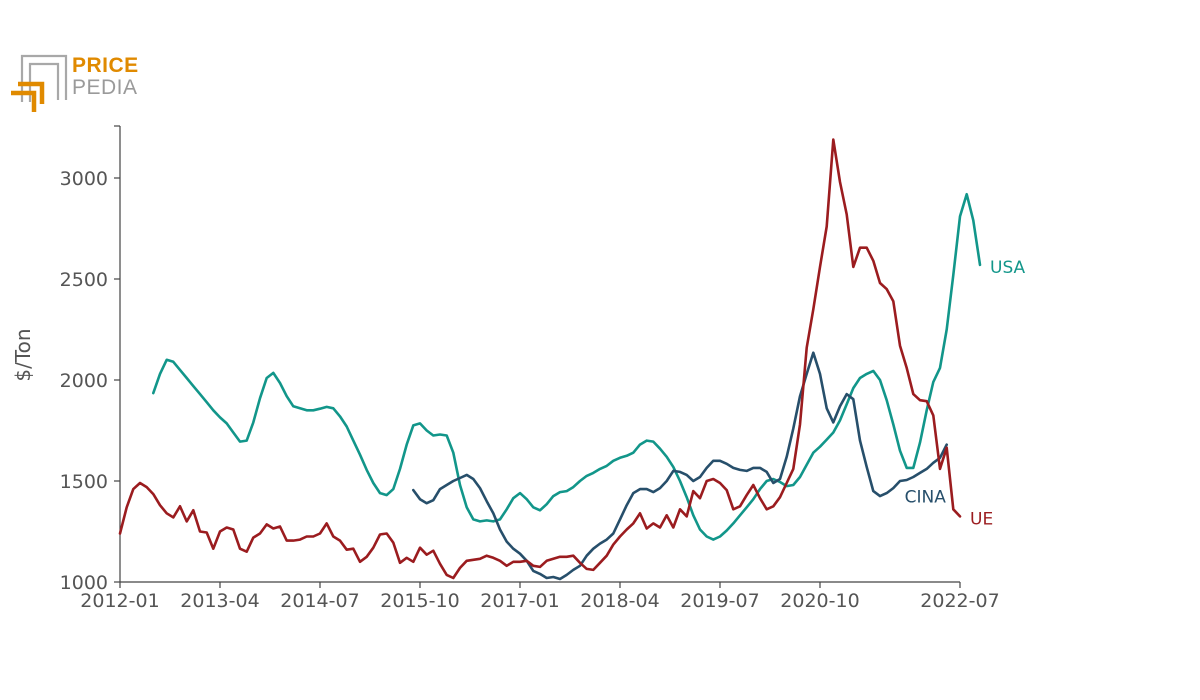 The height and width of the screenshot is (700, 1200). What do you see at coordinates (84, 280) in the screenshot?
I see `y-tick-label: 2500` at bounding box center [84, 280].